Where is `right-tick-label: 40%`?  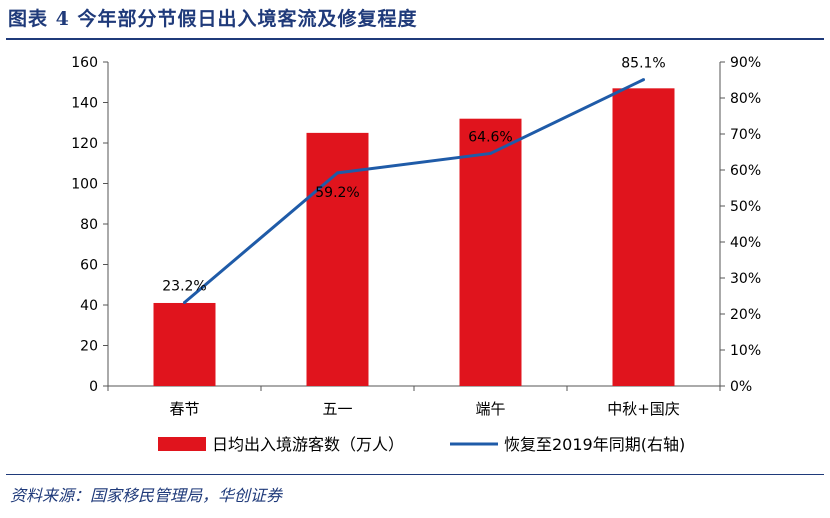 right-tick-label: 40% is located at coordinates (745, 243).